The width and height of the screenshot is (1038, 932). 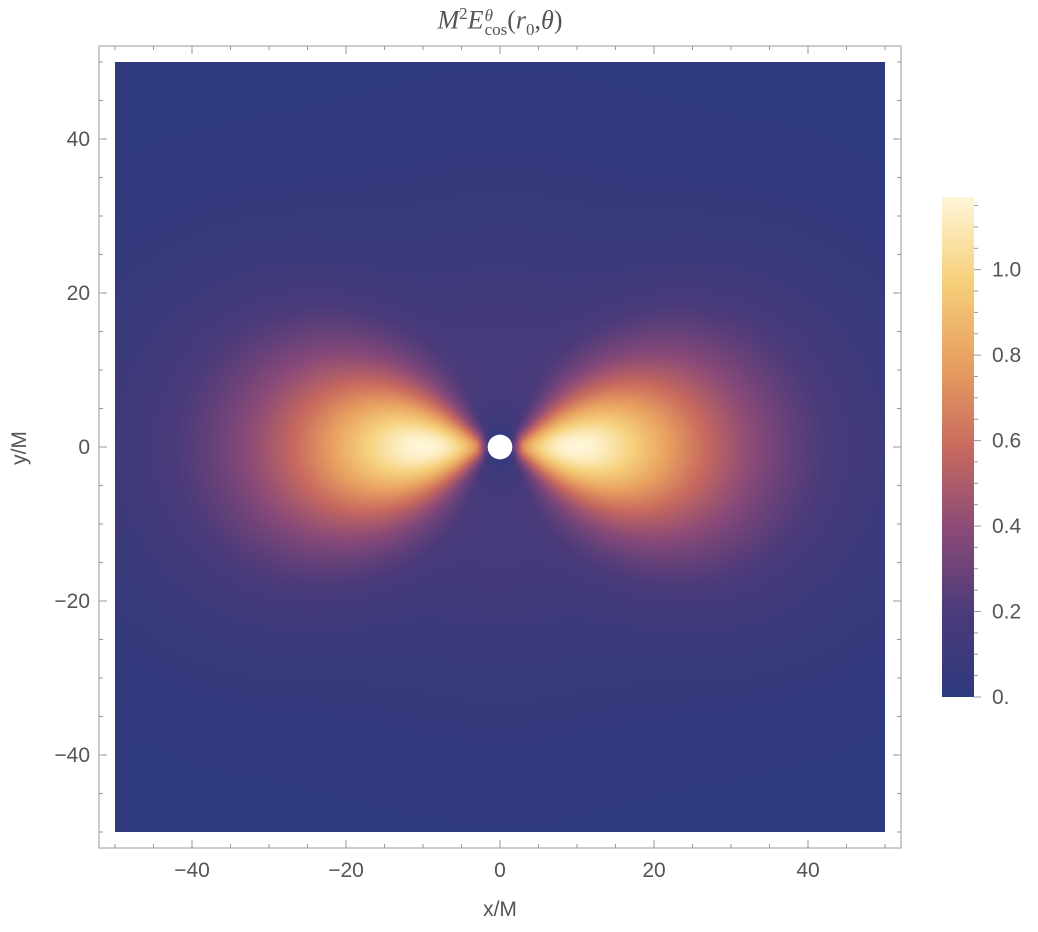 What do you see at coordinates (19, 448) in the screenshot?
I see `y-axis-label: y/M` at bounding box center [19, 448].